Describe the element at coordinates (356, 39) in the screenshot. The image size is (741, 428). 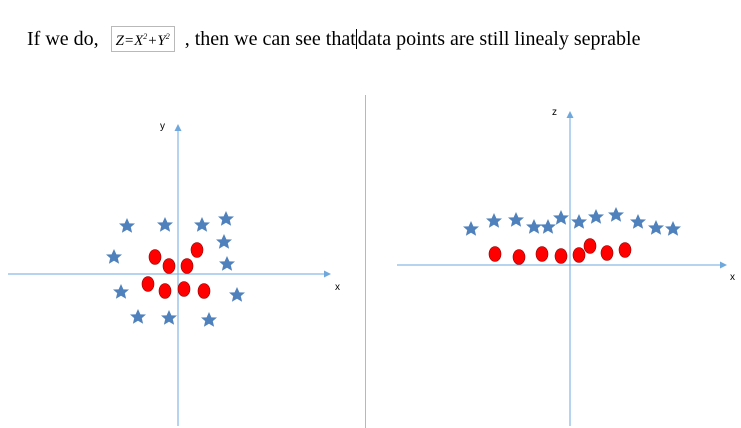
I see `text-cursor` at that location.